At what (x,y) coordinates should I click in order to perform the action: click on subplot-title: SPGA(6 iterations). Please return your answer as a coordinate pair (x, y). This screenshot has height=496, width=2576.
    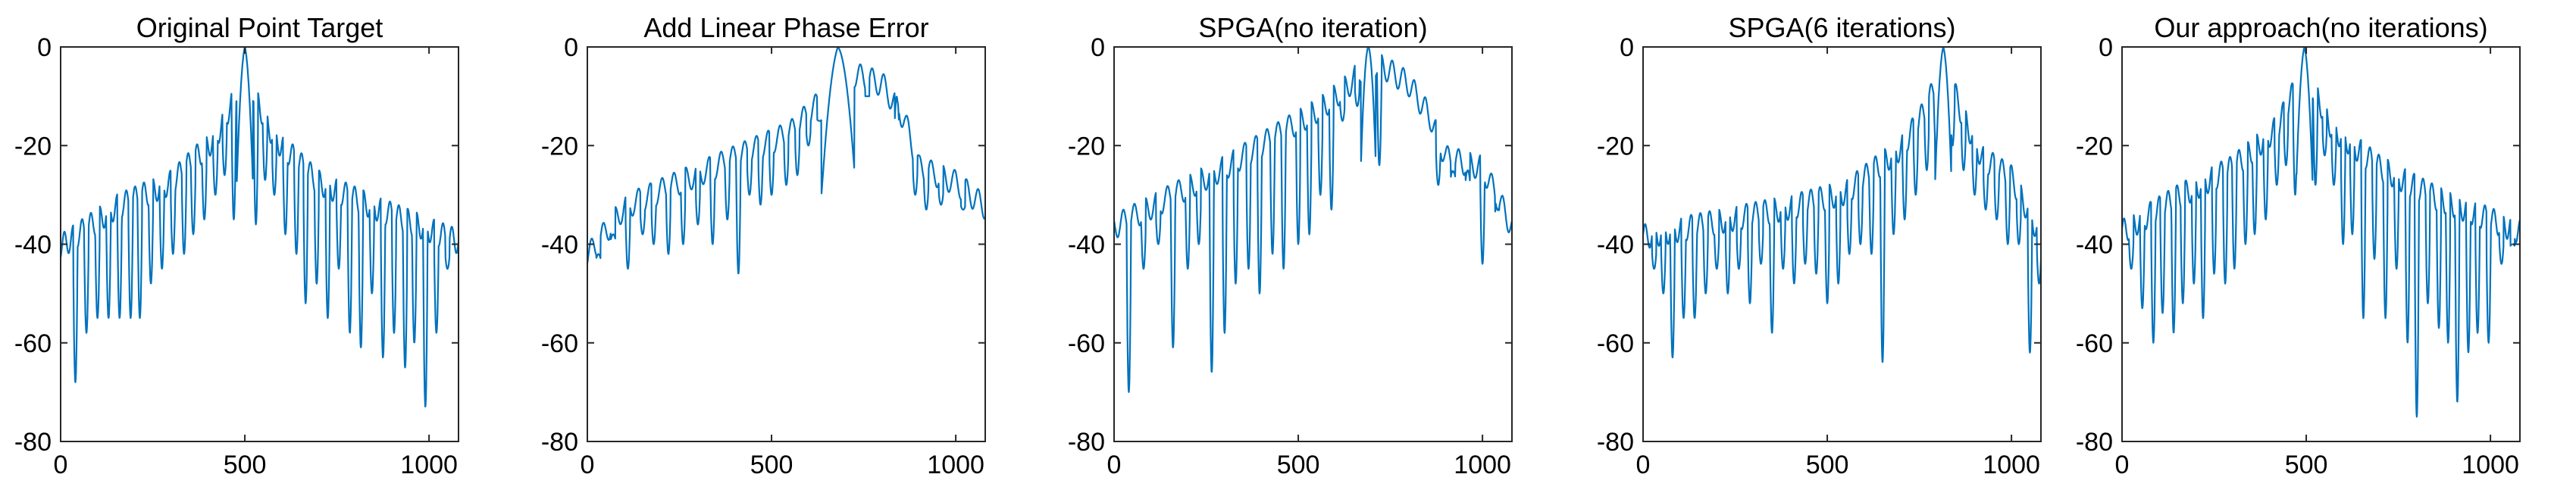
    Looking at the image, I should click on (1842, 27).